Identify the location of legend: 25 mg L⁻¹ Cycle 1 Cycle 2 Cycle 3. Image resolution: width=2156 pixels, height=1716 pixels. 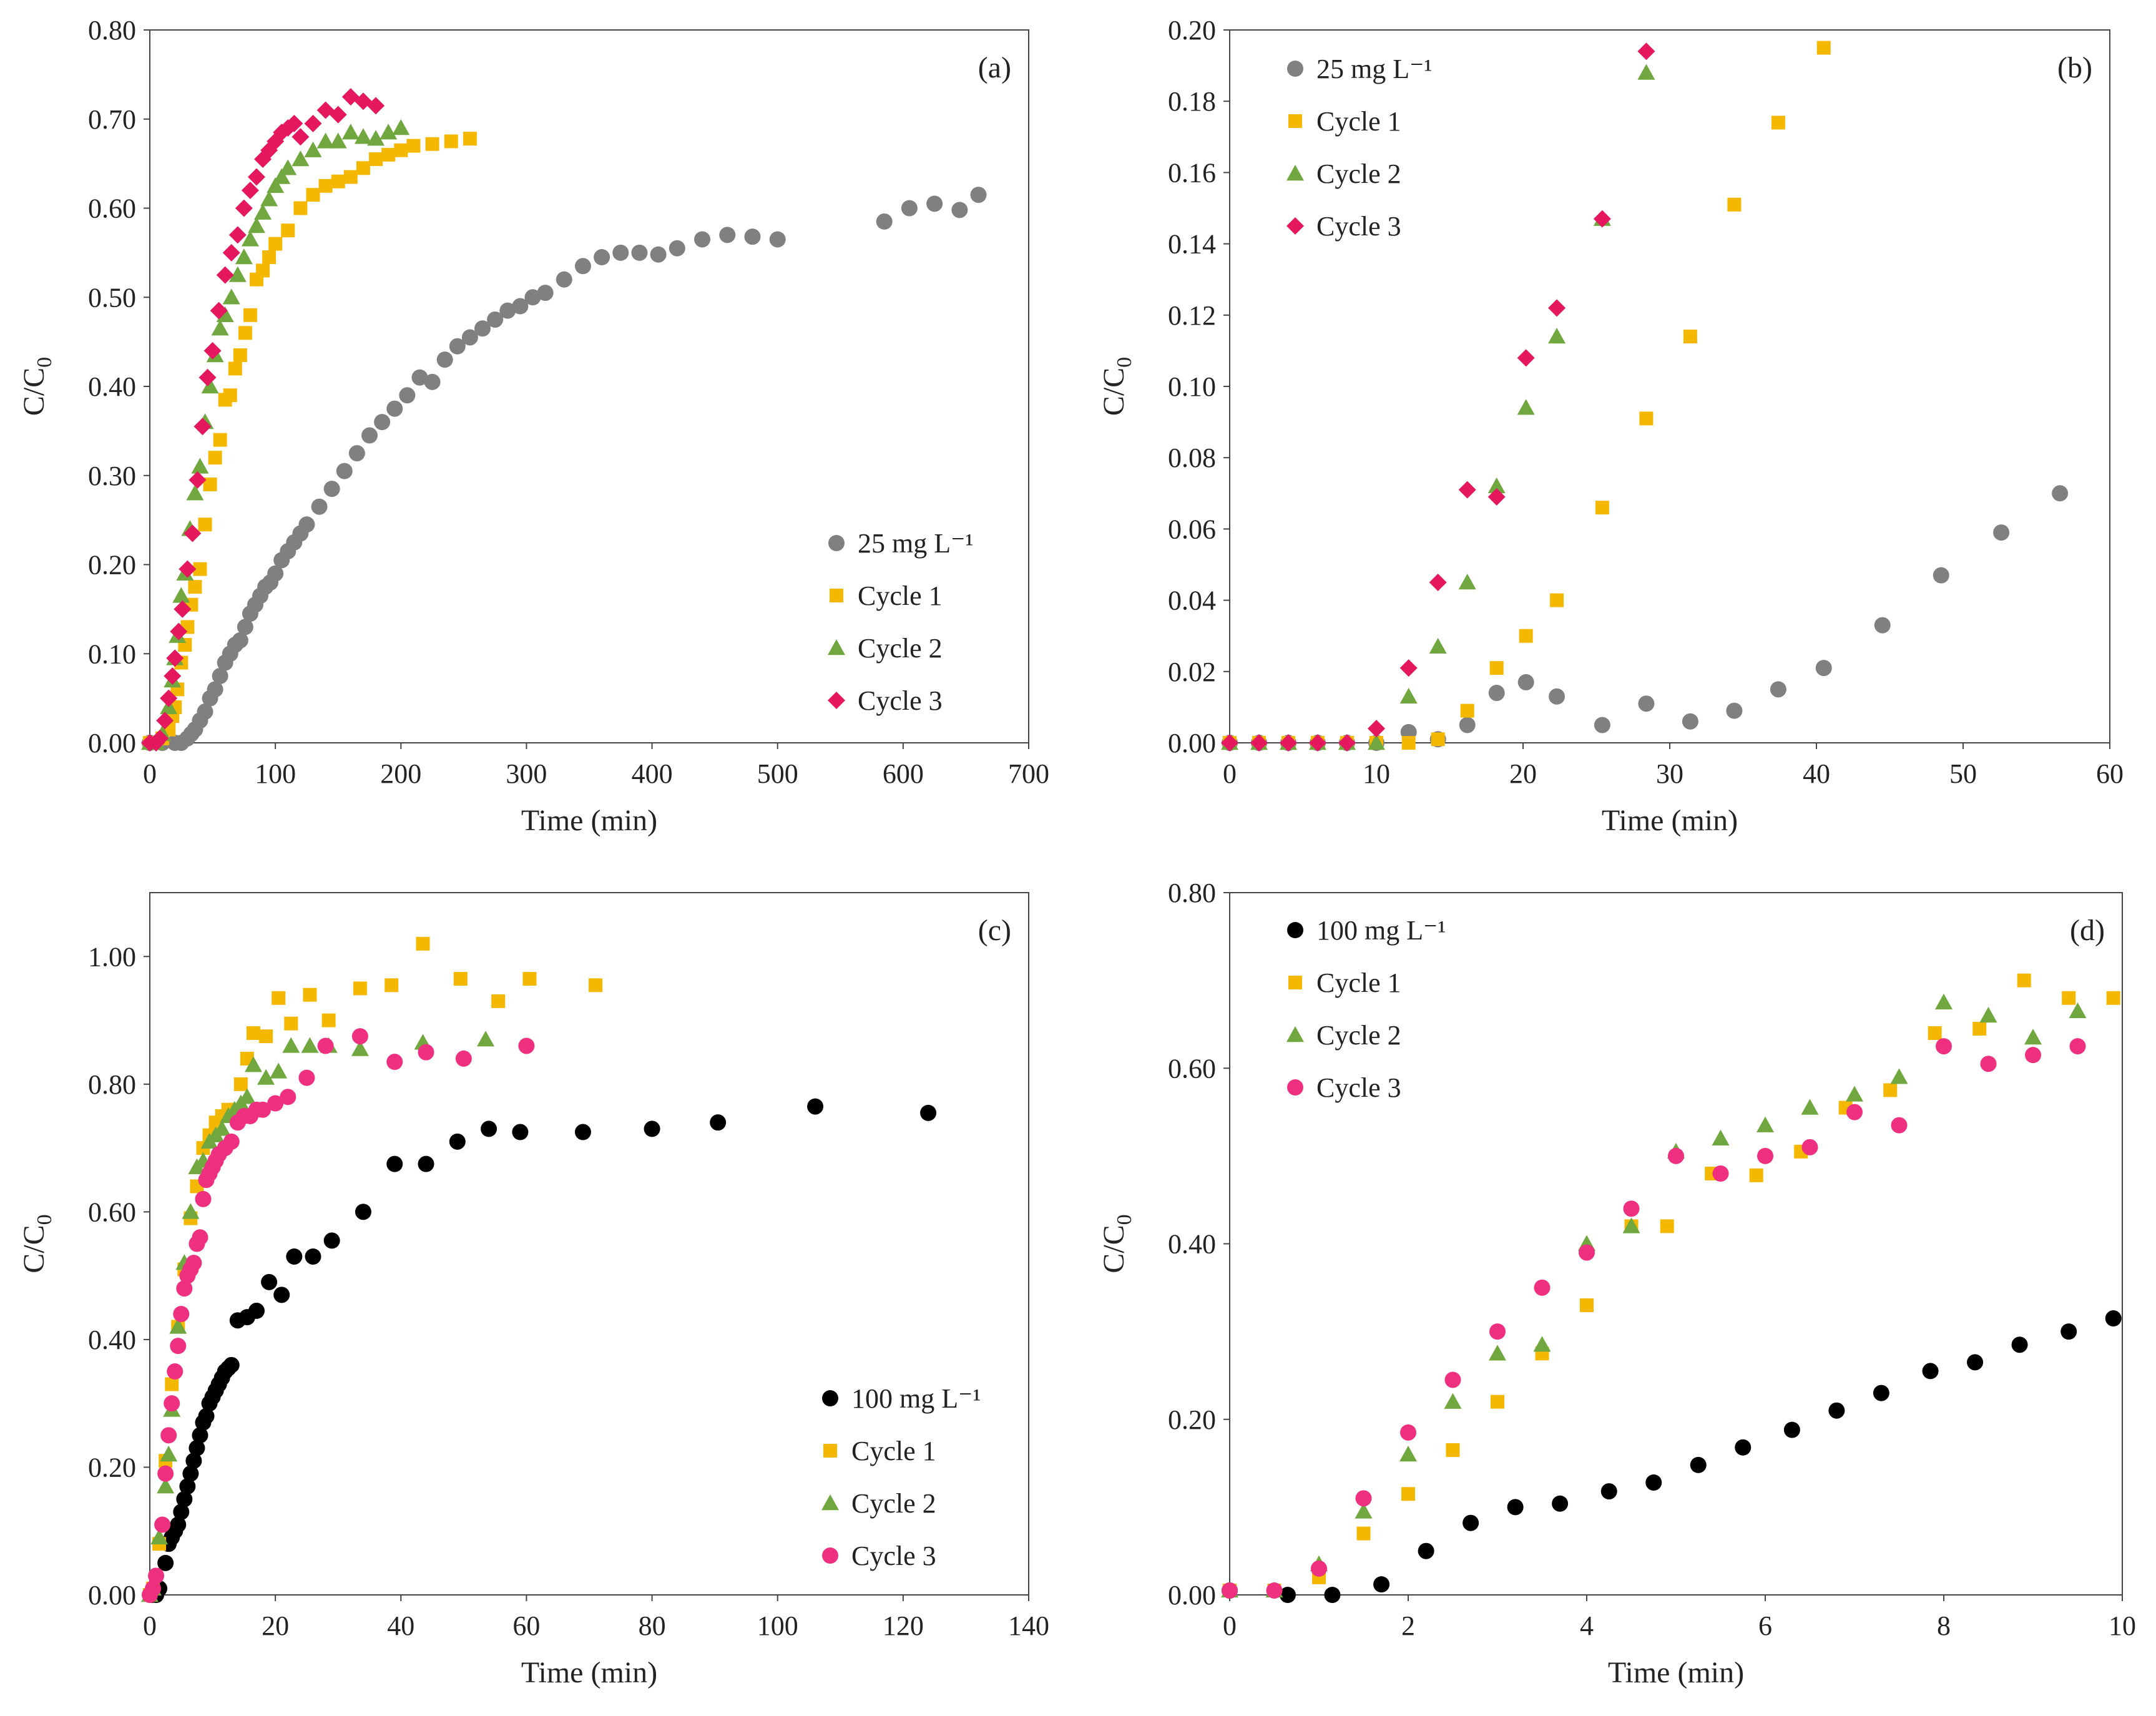
(901, 622).